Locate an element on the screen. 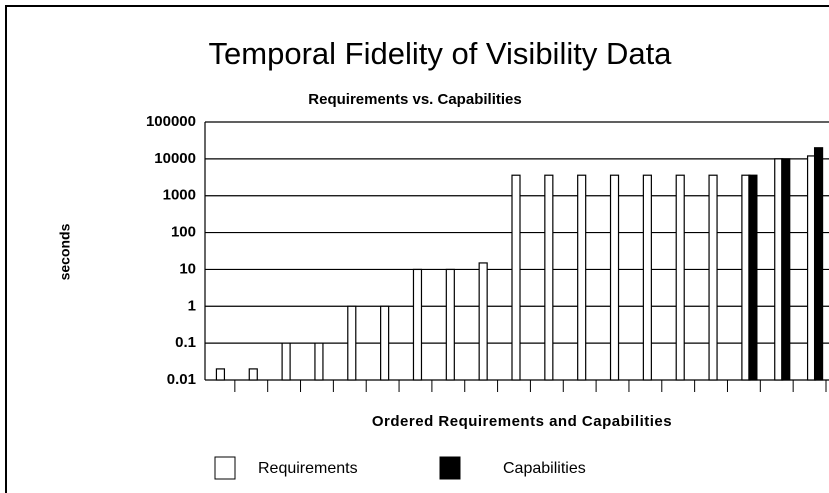 Image resolution: width=829 pixels, height=493 pixels. y-tick-label: 0.1 is located at coordinates (185, 342).